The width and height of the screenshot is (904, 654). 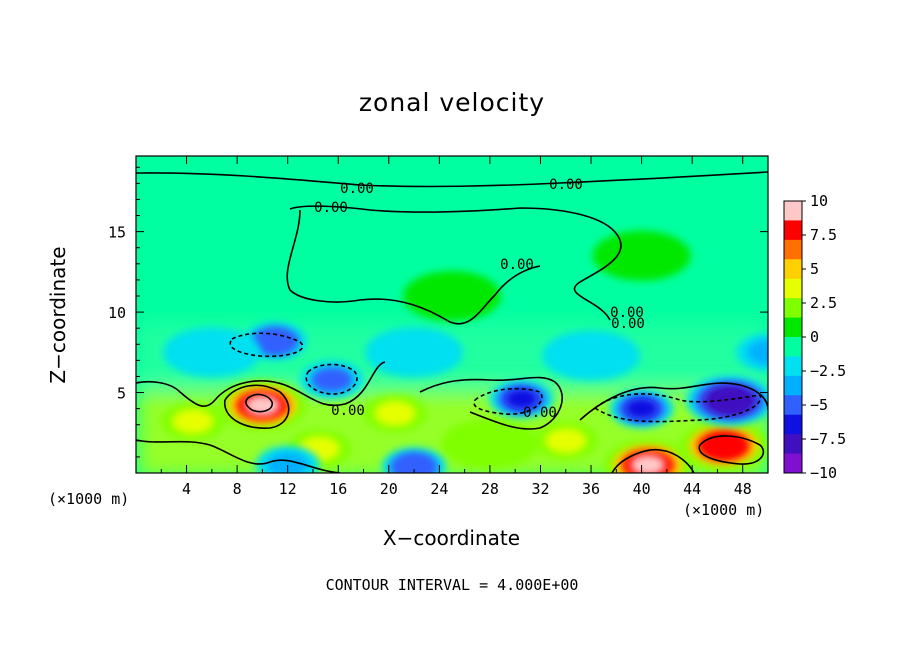 I want to click on colorbar-tick-label: 0, so click(x=814, y=337).